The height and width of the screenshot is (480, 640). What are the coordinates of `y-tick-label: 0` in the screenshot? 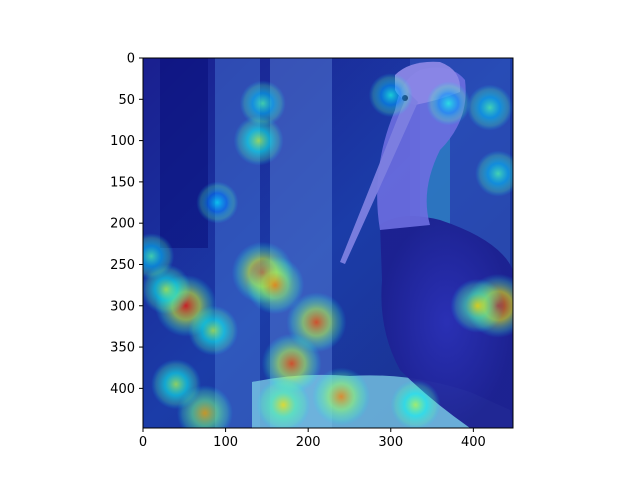 It's located at (131, 59).